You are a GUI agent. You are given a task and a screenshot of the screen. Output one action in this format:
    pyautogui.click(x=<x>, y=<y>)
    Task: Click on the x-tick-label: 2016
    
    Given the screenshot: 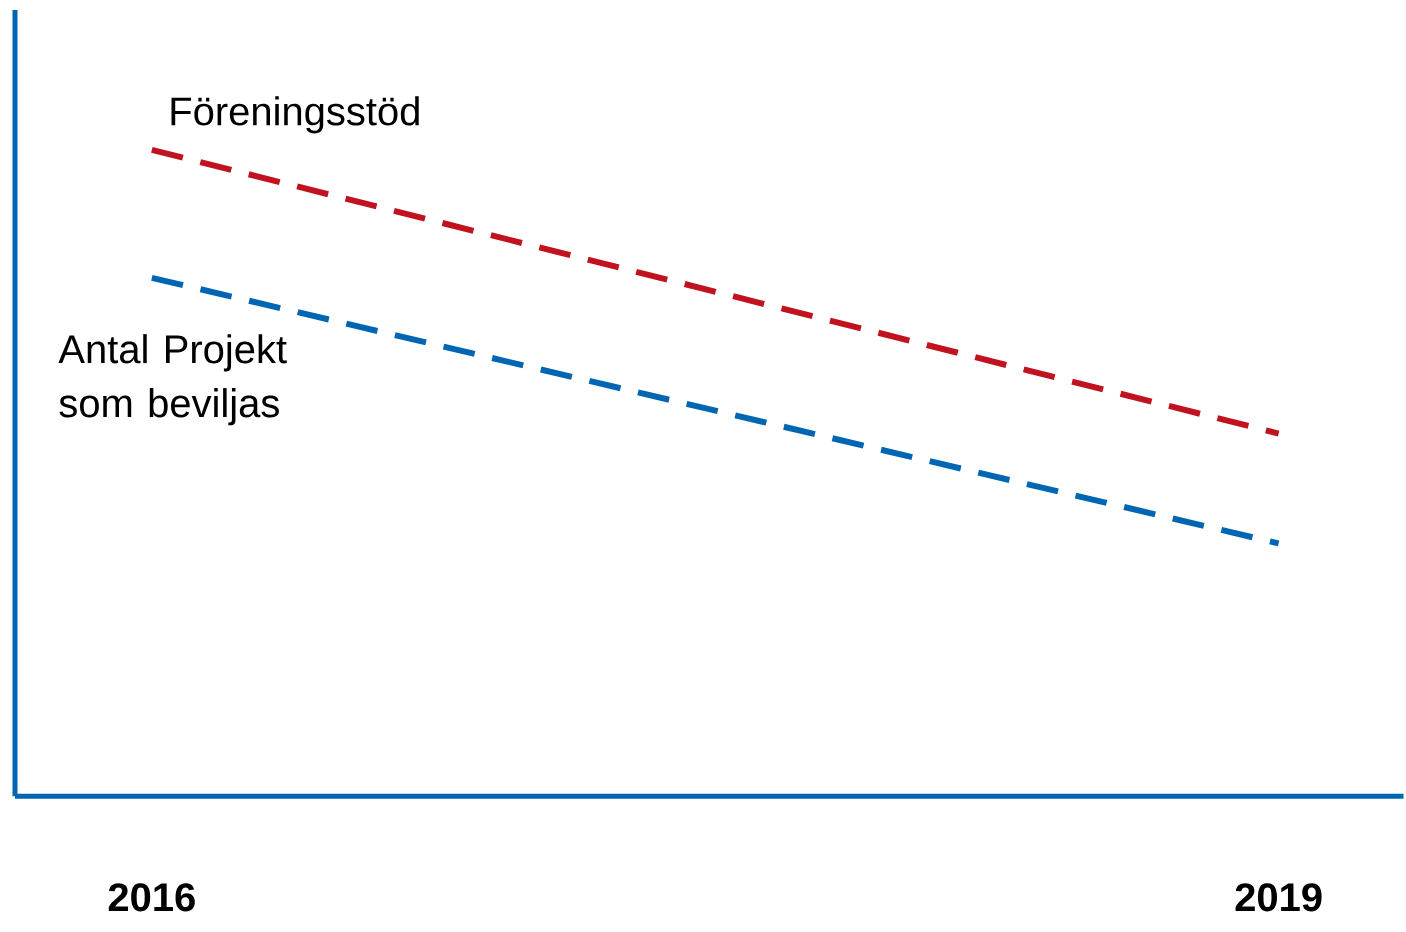 What is the action you would take?
    pyautogui.click(x=151, y=897)
    